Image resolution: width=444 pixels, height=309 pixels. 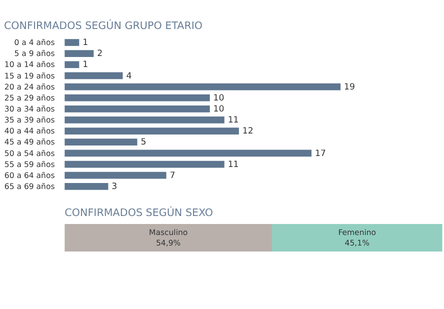 I want to click on data-label: 17, so click(x=320, y=153).